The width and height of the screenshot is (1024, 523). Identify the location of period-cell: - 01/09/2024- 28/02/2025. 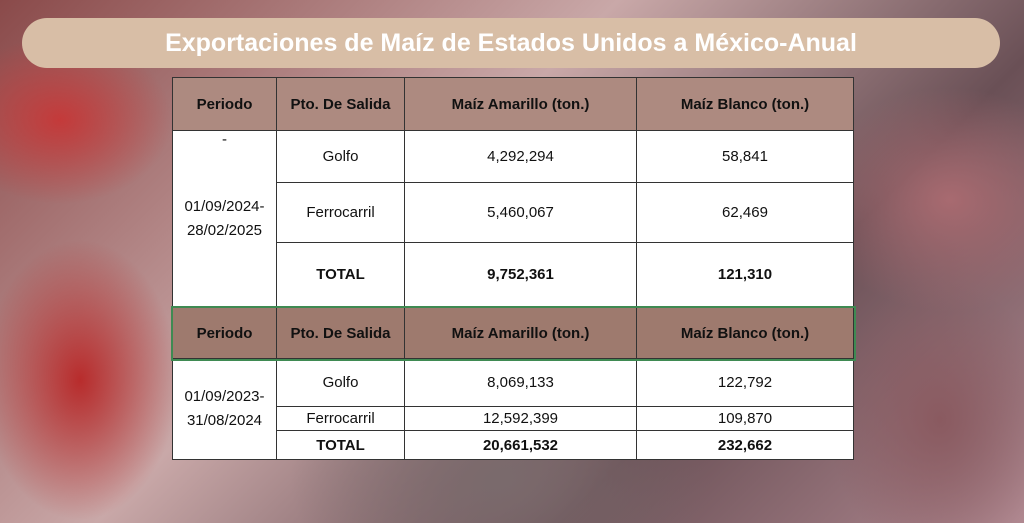
(224, 218).